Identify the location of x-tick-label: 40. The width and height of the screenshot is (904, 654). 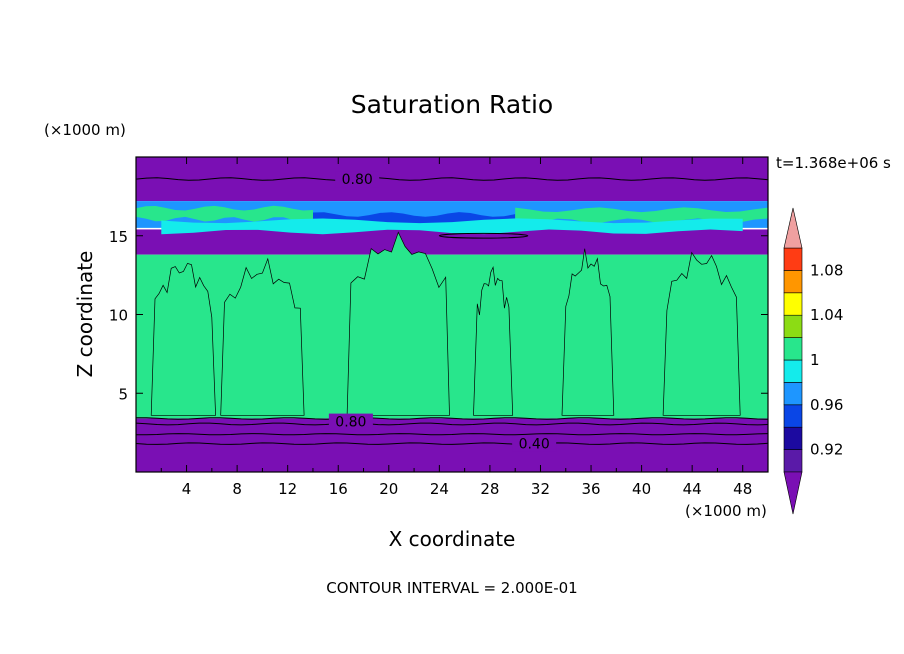
(641, 489).